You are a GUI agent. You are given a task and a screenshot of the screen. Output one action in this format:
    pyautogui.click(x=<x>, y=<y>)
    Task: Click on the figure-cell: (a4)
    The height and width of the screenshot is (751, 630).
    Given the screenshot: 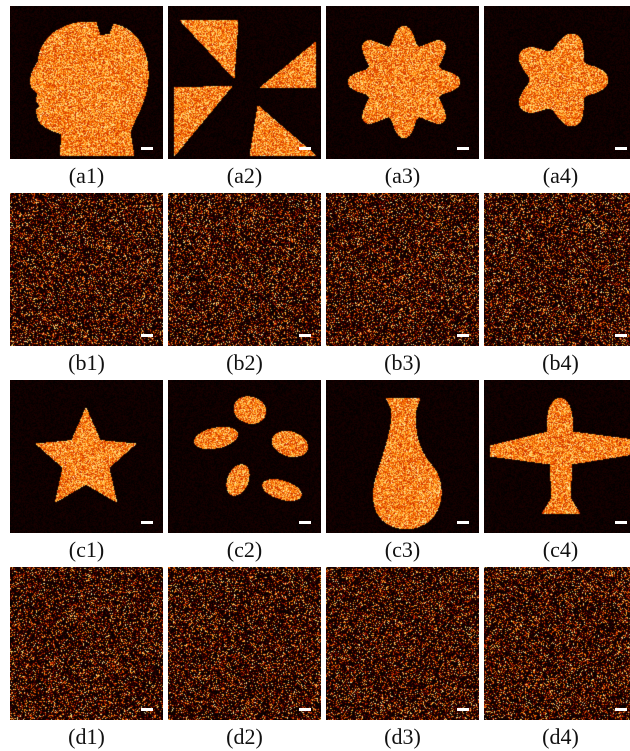 What is the action you would take?
    pyautogui.click(x=557, y=97)
    